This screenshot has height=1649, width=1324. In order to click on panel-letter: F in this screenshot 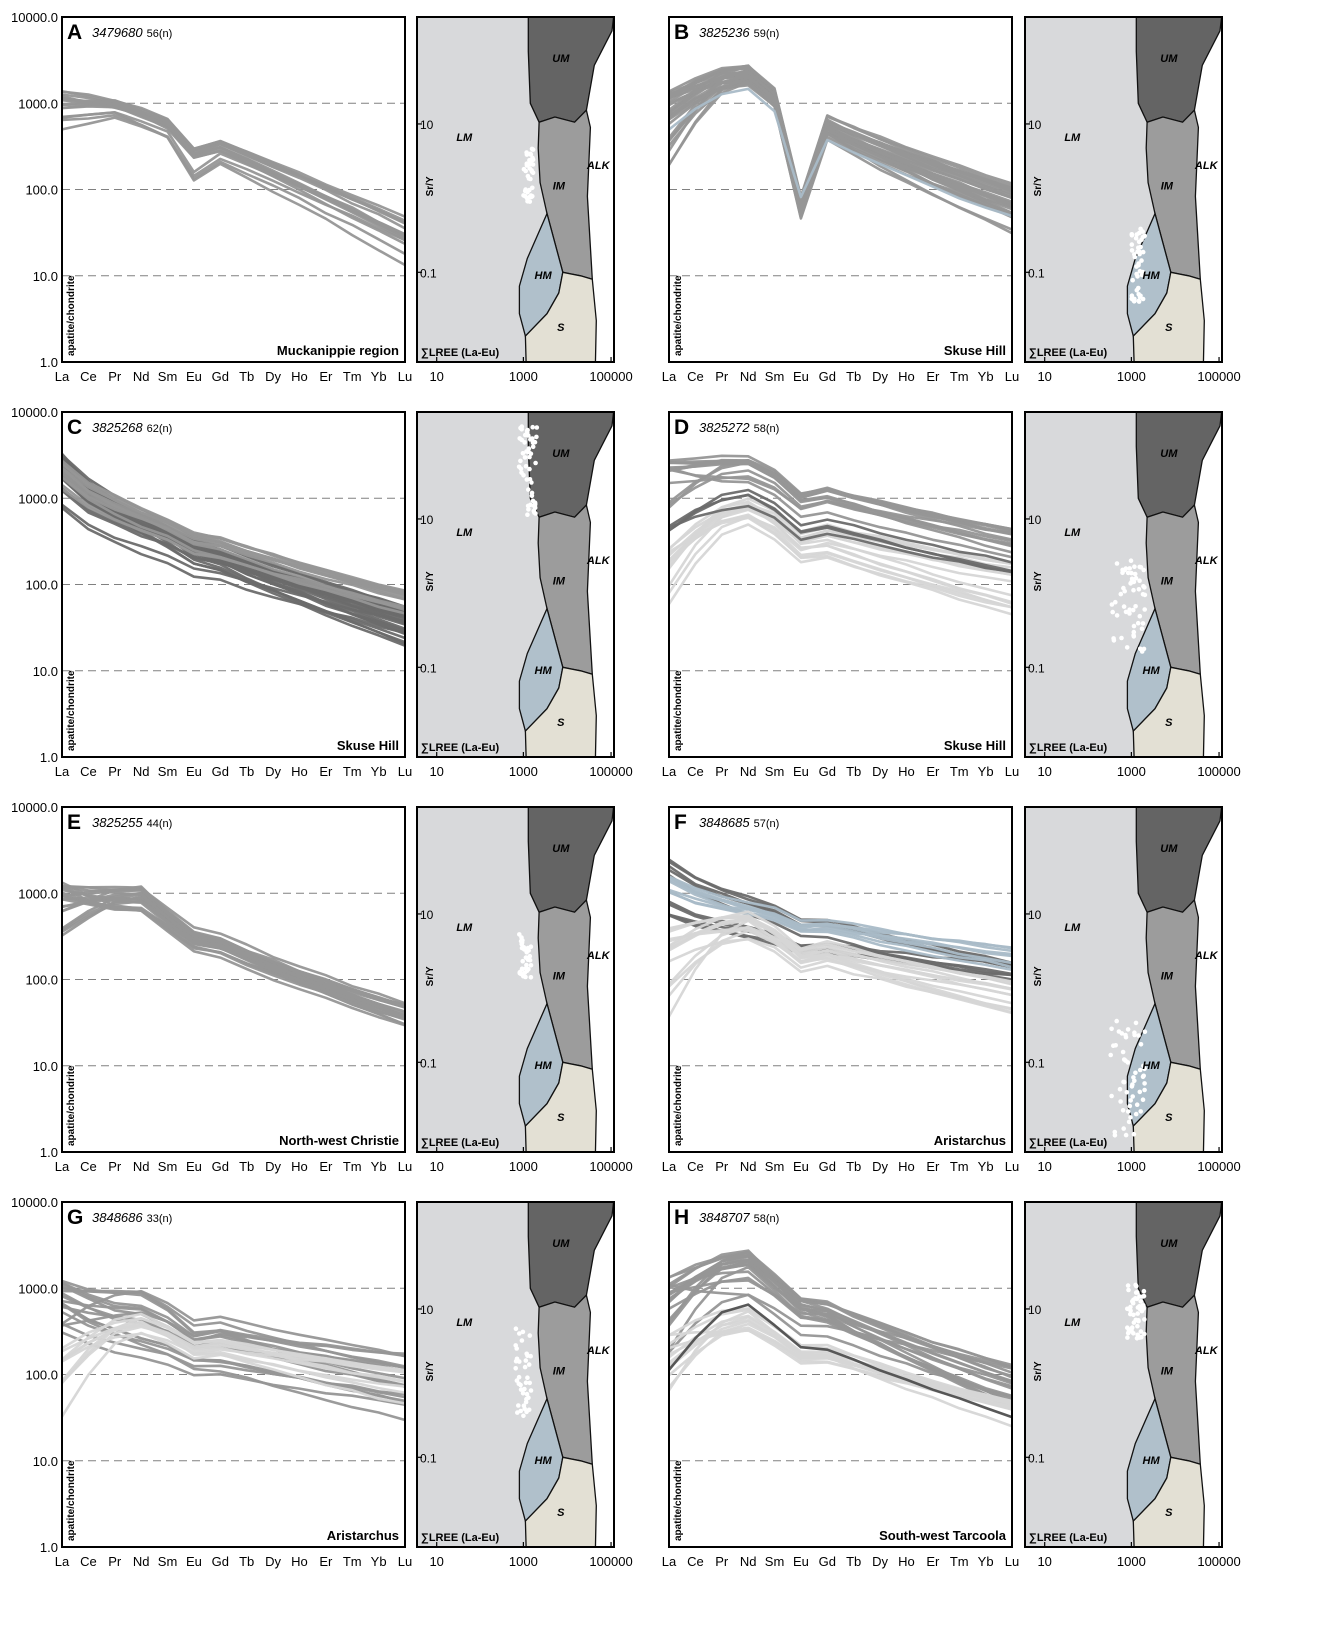, I will do `click(680, 822)`.